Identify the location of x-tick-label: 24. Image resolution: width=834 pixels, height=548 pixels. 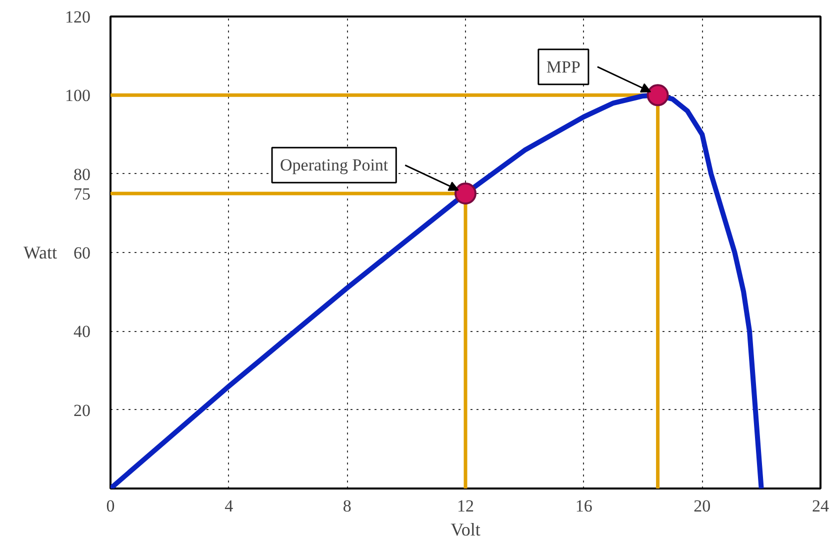
(821, 506).